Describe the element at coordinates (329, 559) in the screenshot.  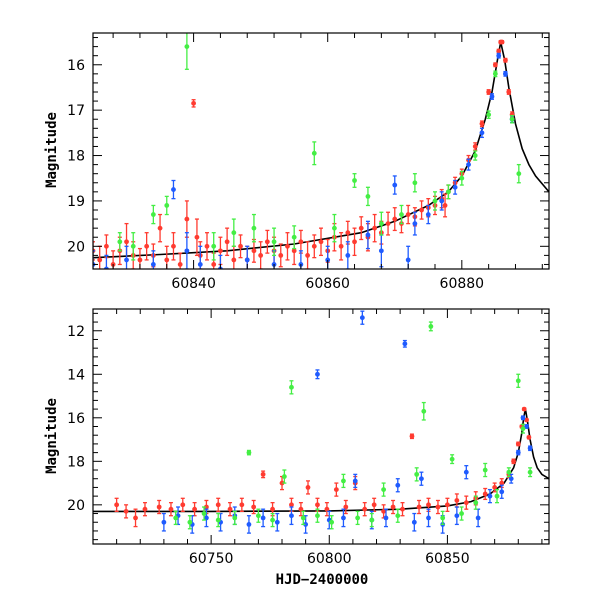
I see `x-tick-label: 60800` at that location.